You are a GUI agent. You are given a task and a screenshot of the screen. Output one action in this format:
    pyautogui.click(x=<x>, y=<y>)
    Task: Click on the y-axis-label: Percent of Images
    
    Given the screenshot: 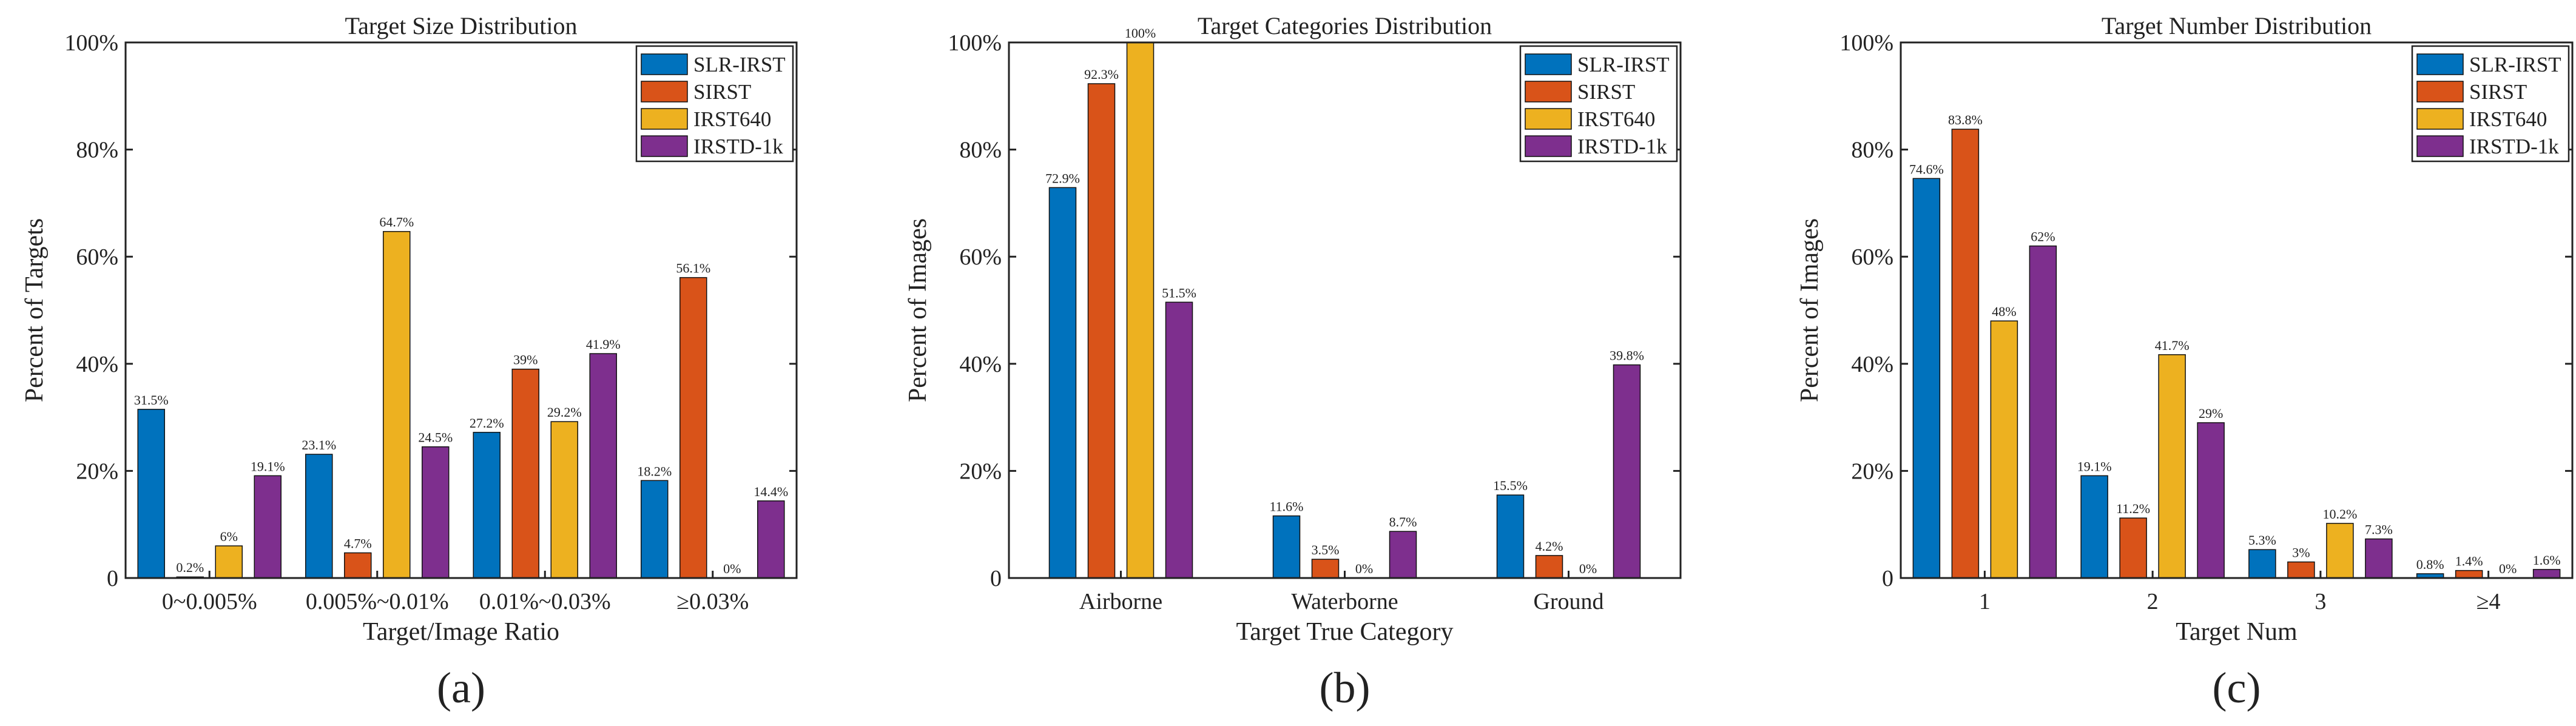 What is the action you would take?
    pyautogui.click(x=1810, y=310)
    